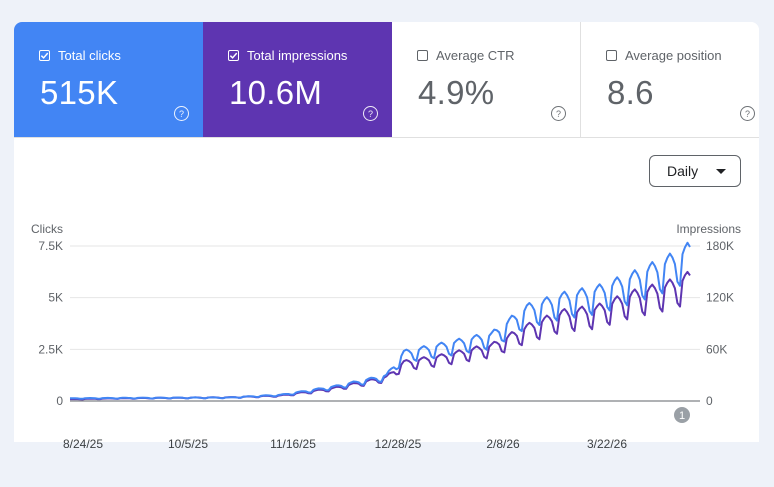 This screenshot has height=487, width=774. Describe the element at coordinates (475, 55) in the screenshot. I see `metric-label: Average CTR` at that location.